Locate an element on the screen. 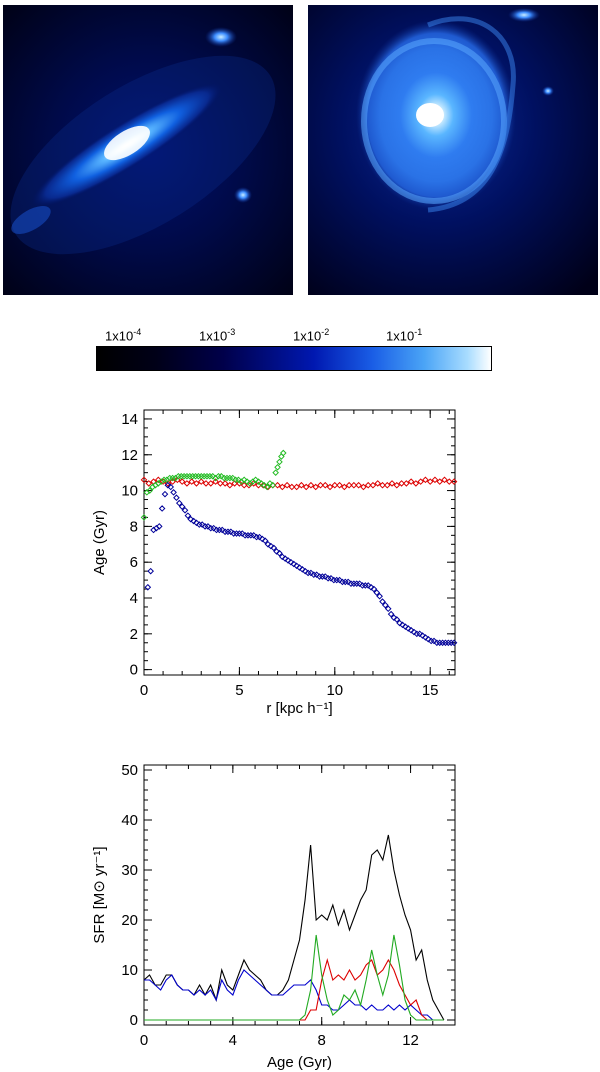 The image size is (600, 1072). y-tick-label: 12 is located at coordinates (129, 455).